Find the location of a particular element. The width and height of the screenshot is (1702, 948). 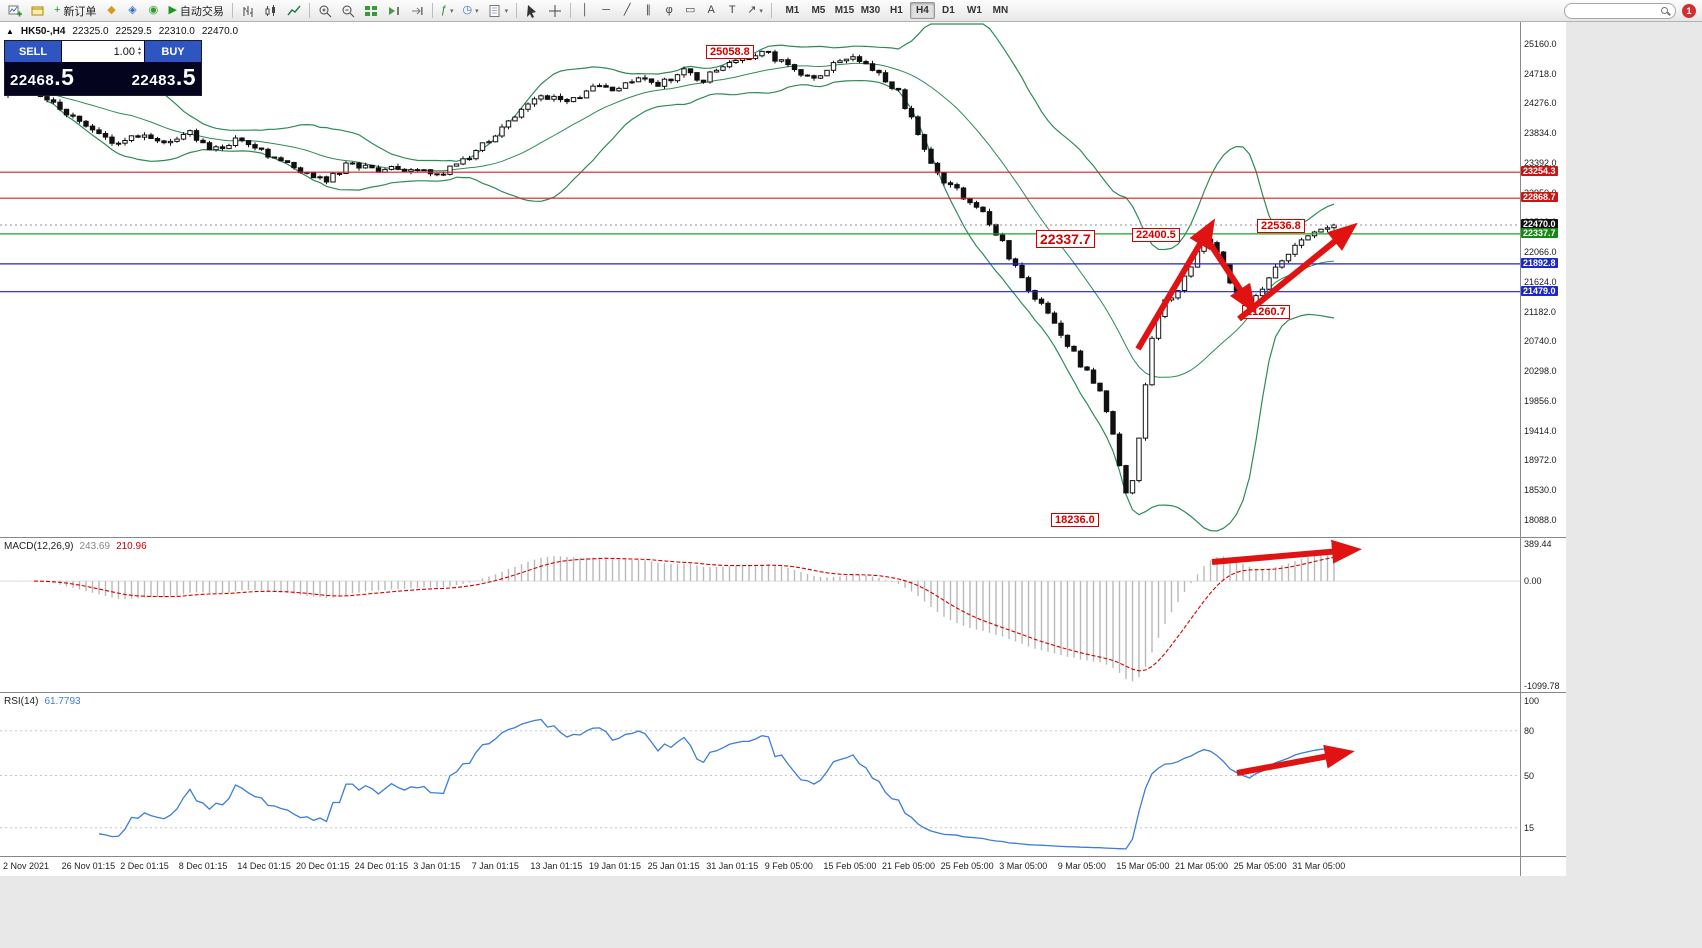

history-center-button: ◆ is located at coordinates (111, 11).